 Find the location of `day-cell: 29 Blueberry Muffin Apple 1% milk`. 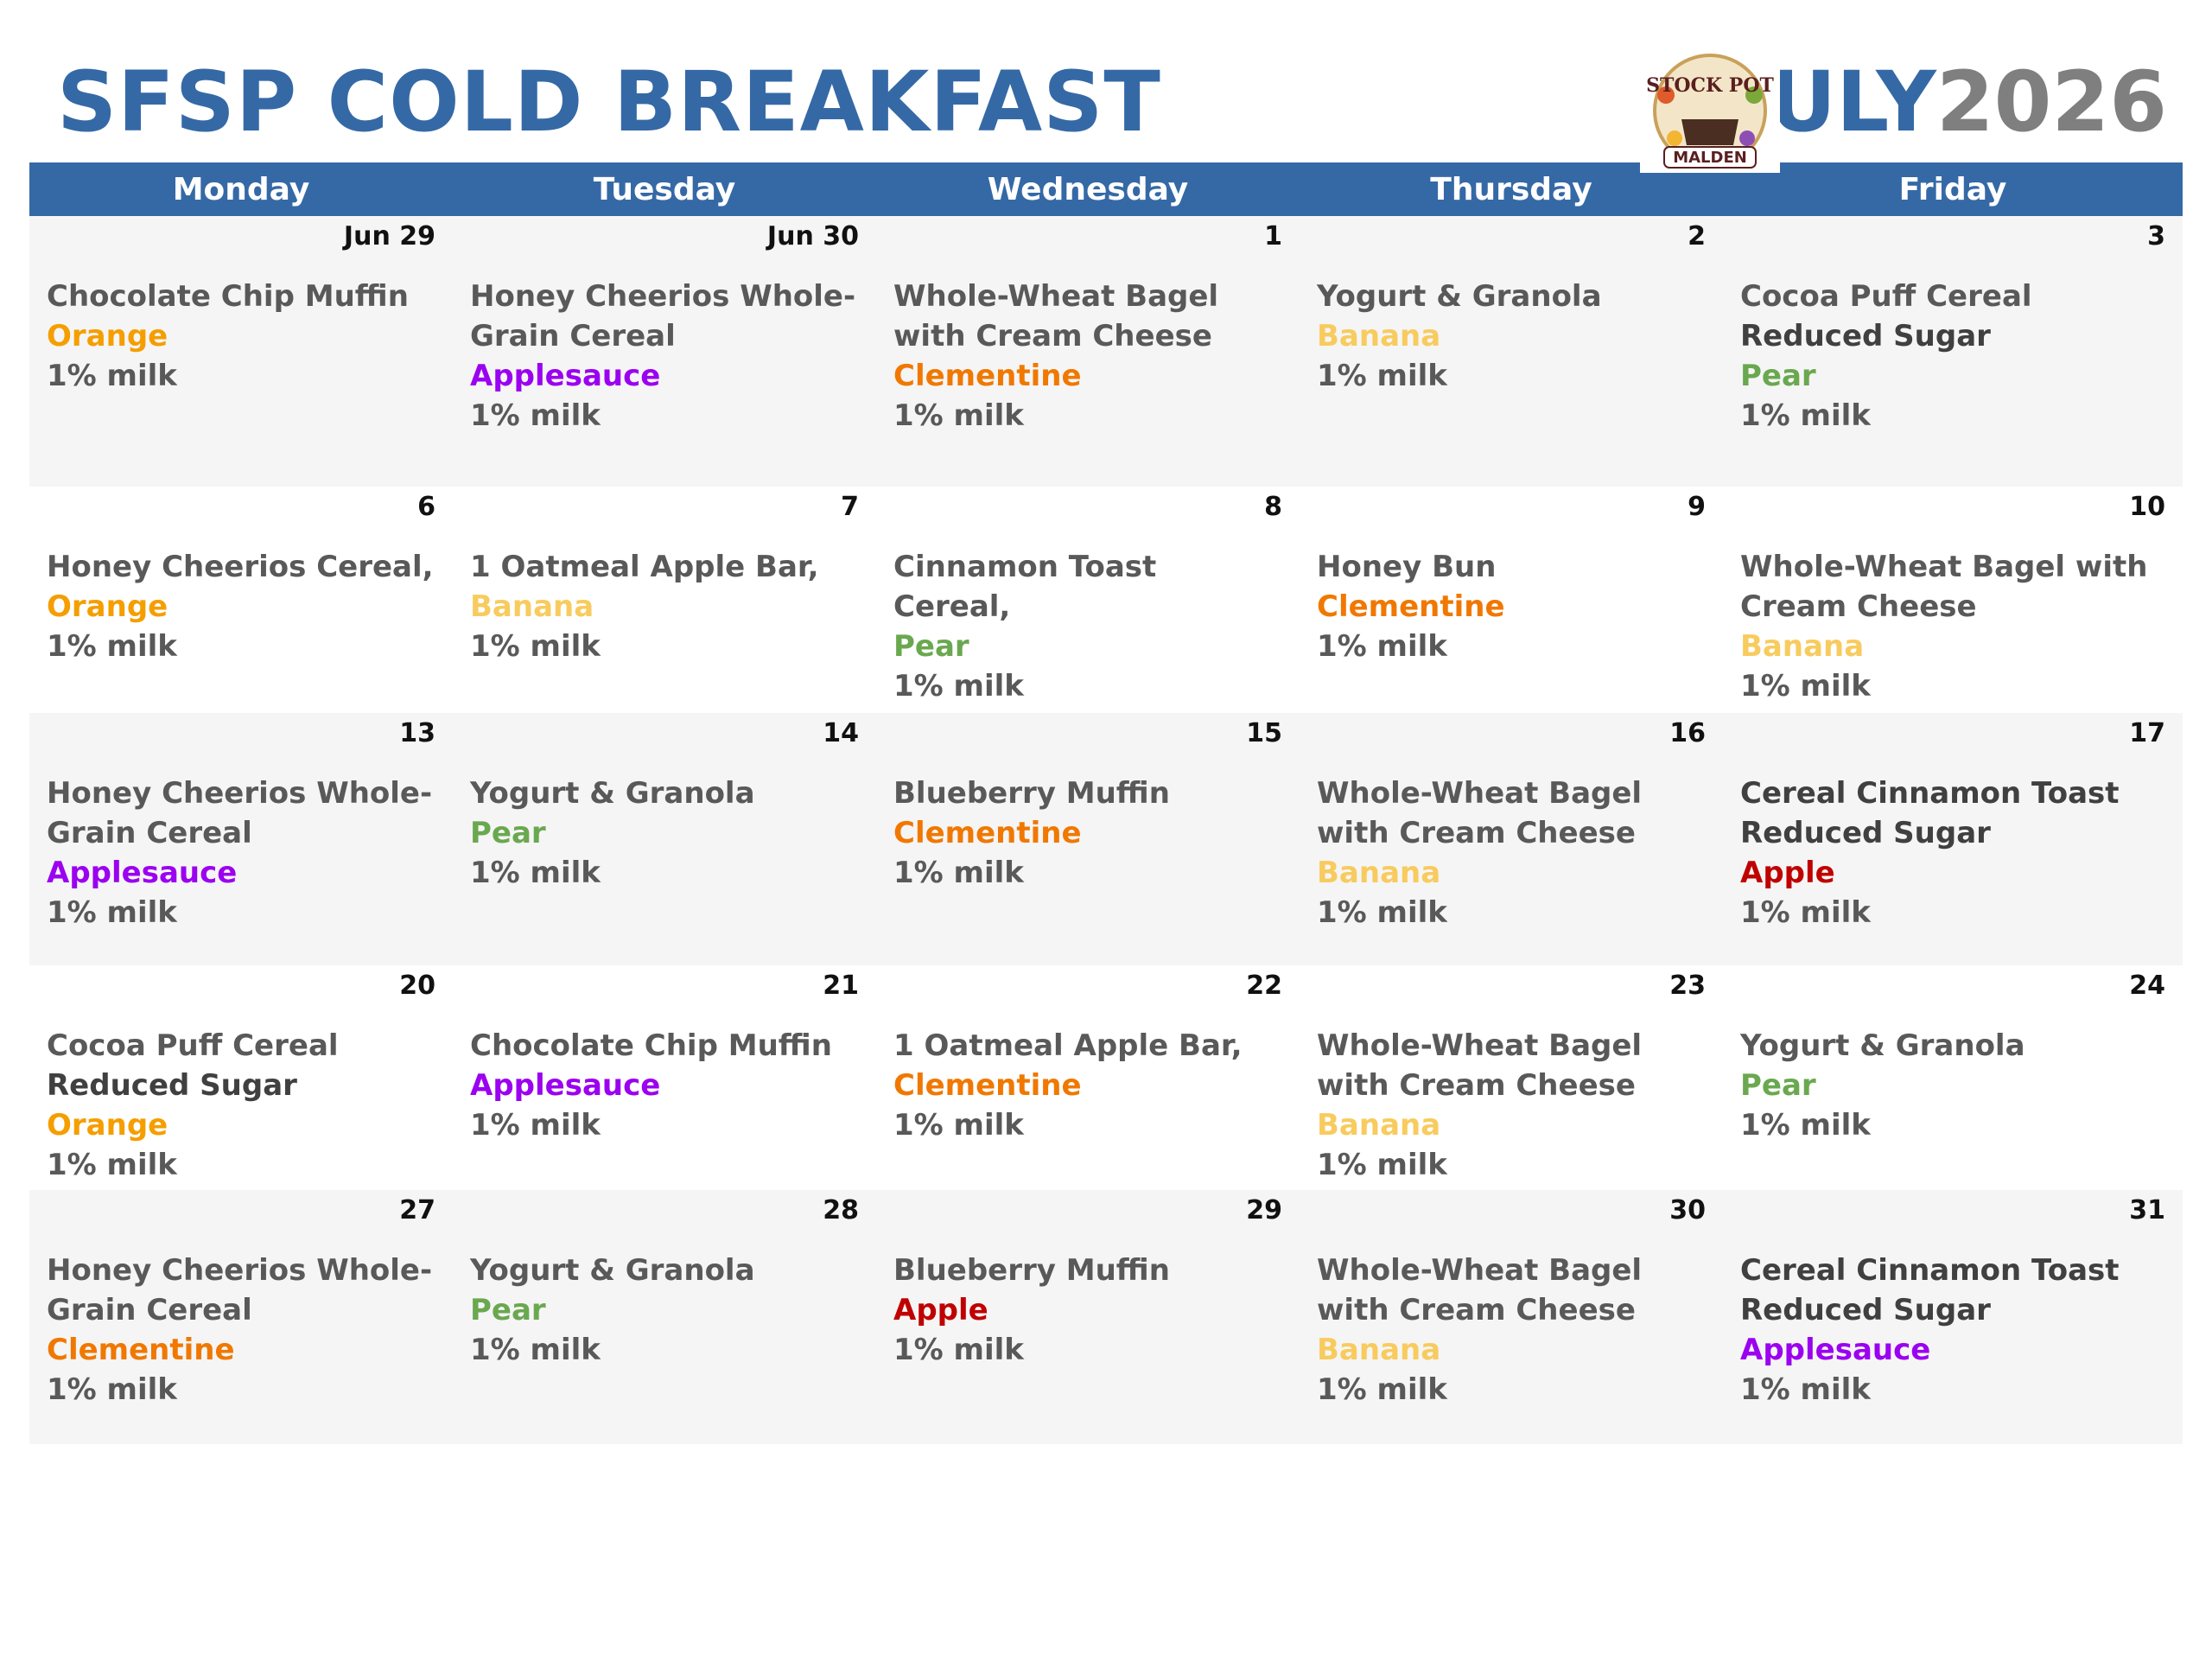

day-cell: 29 Blueberry Muffin Apple 1% milk is located at coordinates (1088, 1317).